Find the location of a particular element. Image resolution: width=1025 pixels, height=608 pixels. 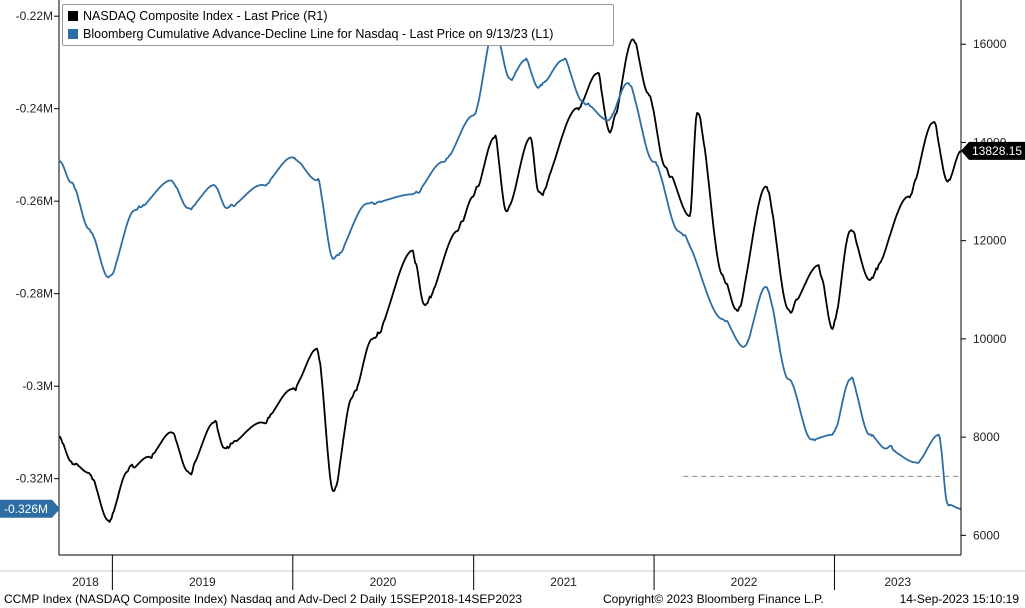

left-tick-label: -0.26M is located at coordinates (34, 201).